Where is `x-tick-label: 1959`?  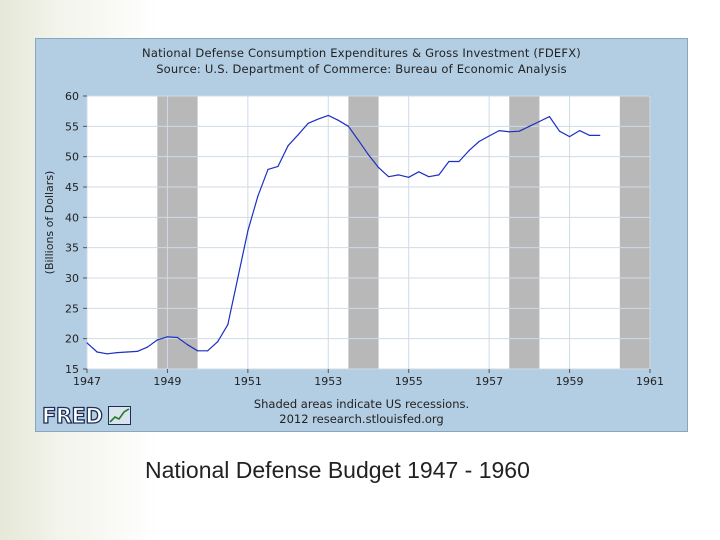 x-tick-label: 1959 is located at coordinates (570, 381).